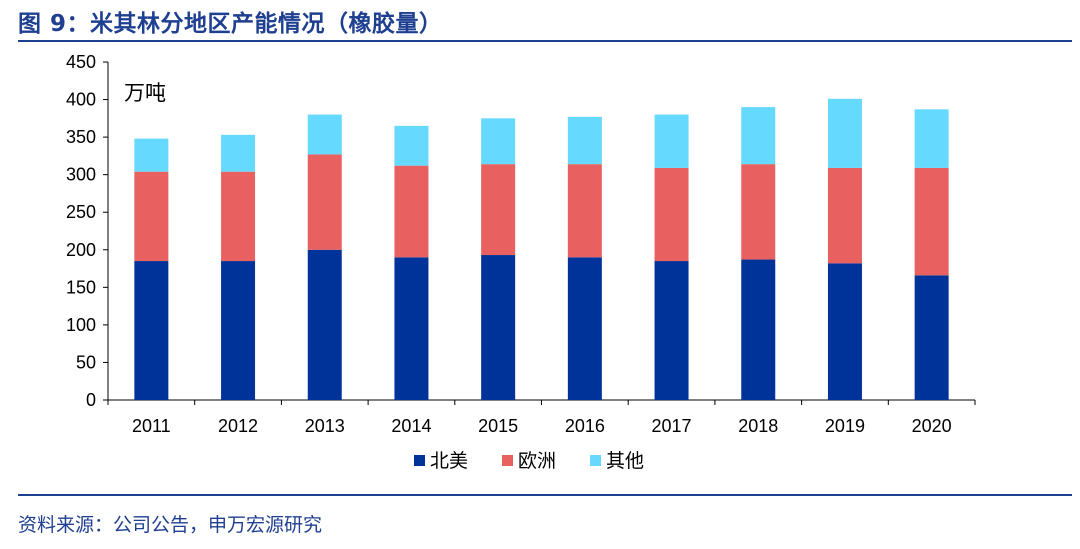 The height and width of the screenshot is (549, 1080). What do you see at coordinates (81, 212) in the screenshot?
I see `y-tick-label: 250` at bounding box center [81, 212].